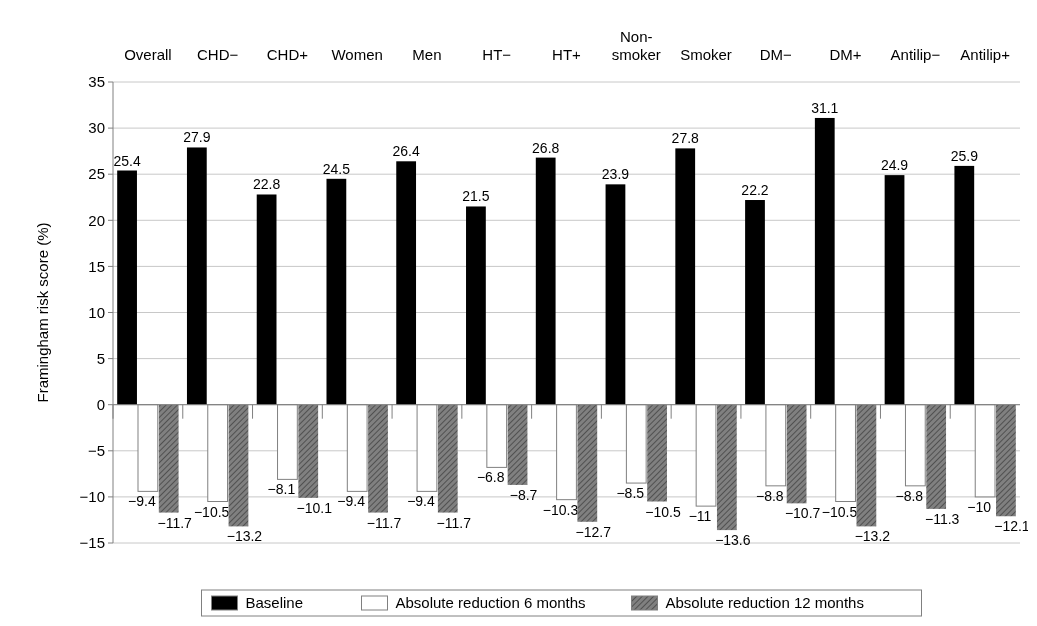  Describe the element at coordinates (42, 312) in the screenshot. I see `y-axis-title: Framingham risk score (%)` at that location.